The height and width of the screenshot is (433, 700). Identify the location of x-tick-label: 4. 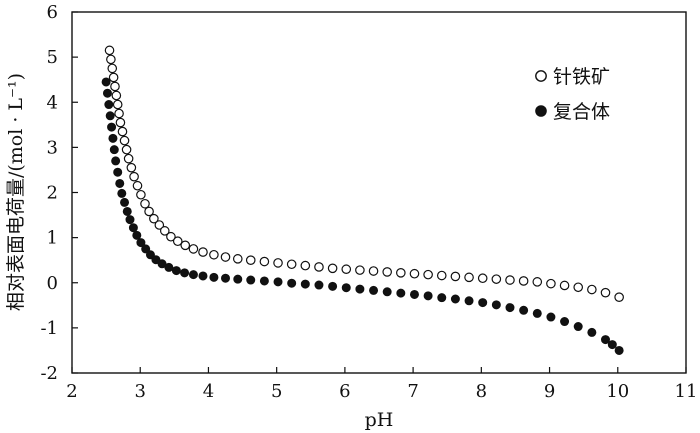
(208, 391).